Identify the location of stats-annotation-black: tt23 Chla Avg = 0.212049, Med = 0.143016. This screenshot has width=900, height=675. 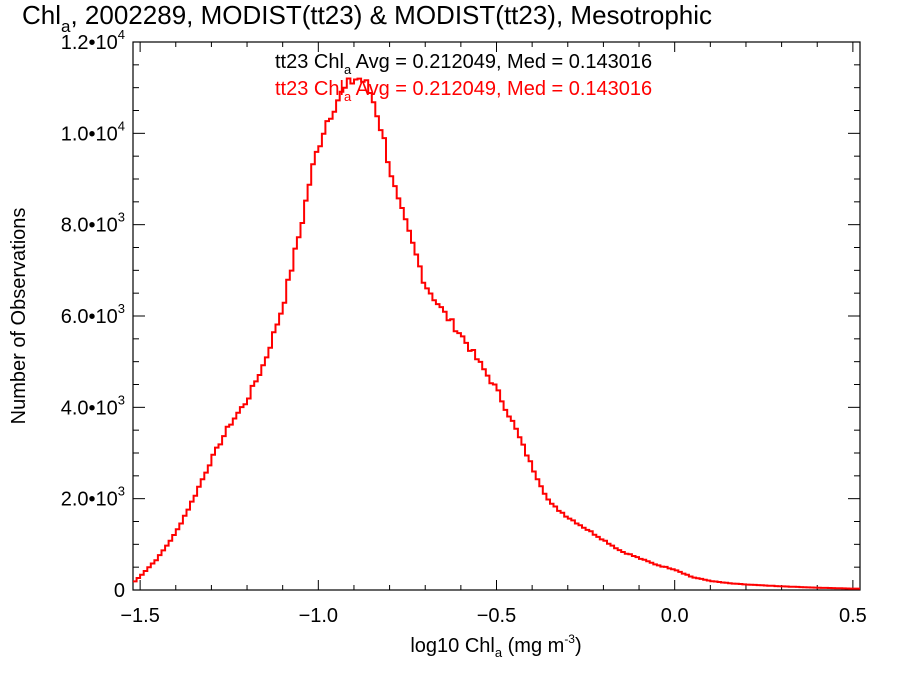
(463, 64).